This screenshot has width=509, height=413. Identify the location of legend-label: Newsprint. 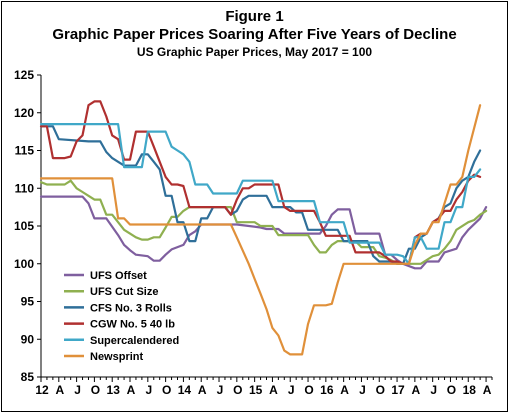
(117, 357).